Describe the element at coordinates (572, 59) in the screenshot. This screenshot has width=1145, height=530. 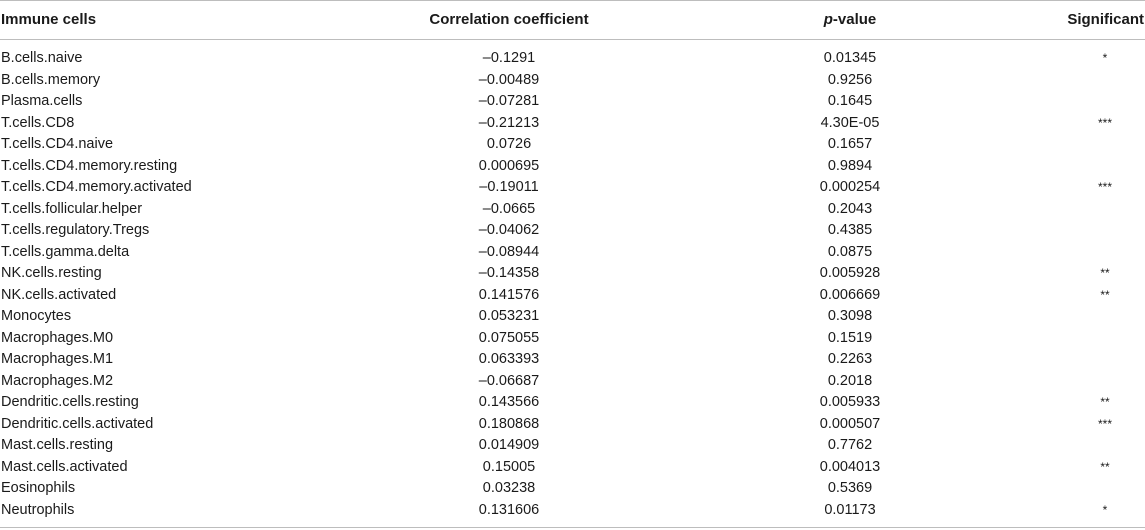
I see `table-row: B.cells.naive –0.1291 0.01345 *` at that location.